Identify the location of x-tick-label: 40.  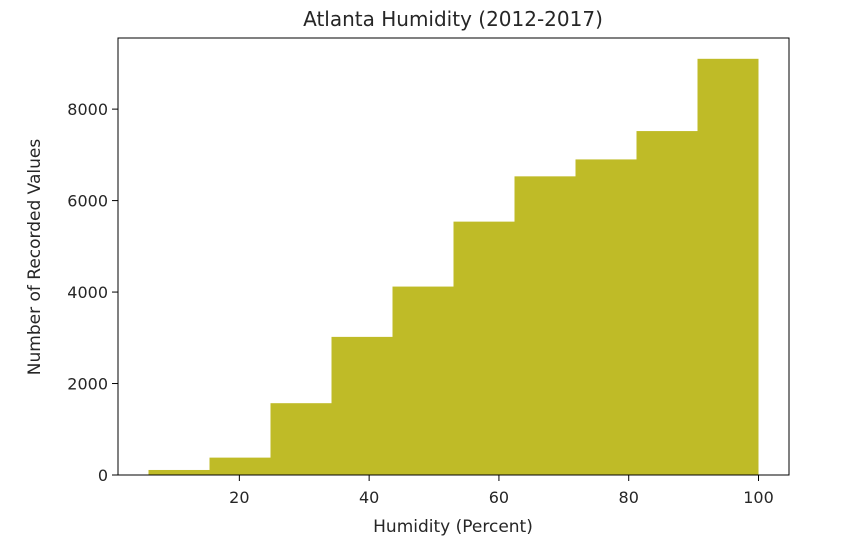
(369, 497).